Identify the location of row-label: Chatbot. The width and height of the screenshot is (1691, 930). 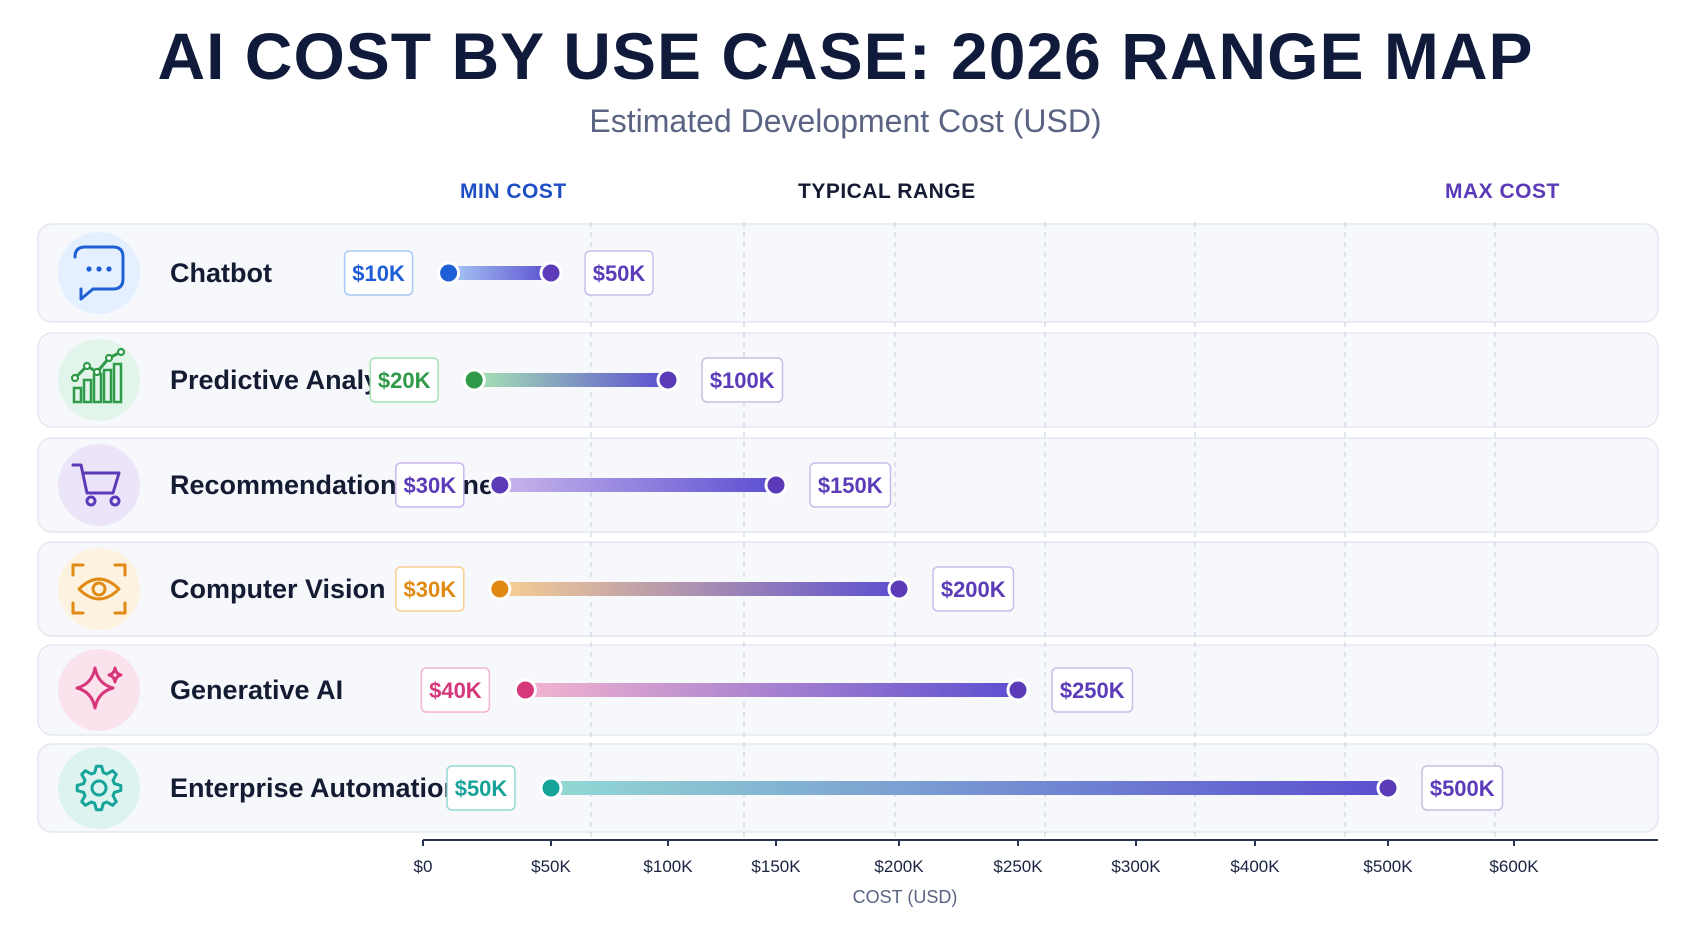
(221, 273).